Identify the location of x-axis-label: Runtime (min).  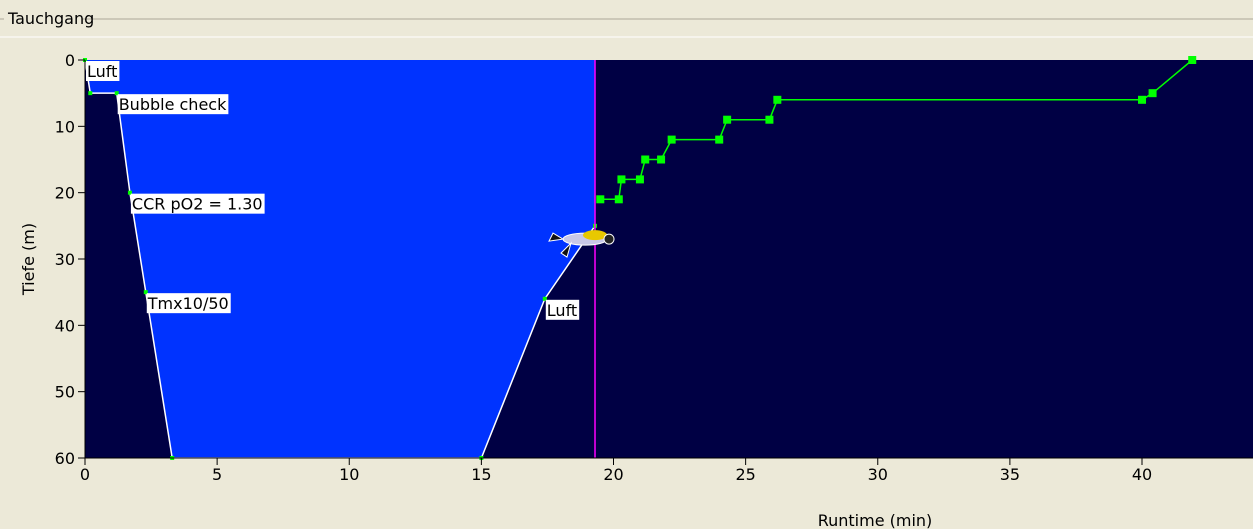
(875, 520).